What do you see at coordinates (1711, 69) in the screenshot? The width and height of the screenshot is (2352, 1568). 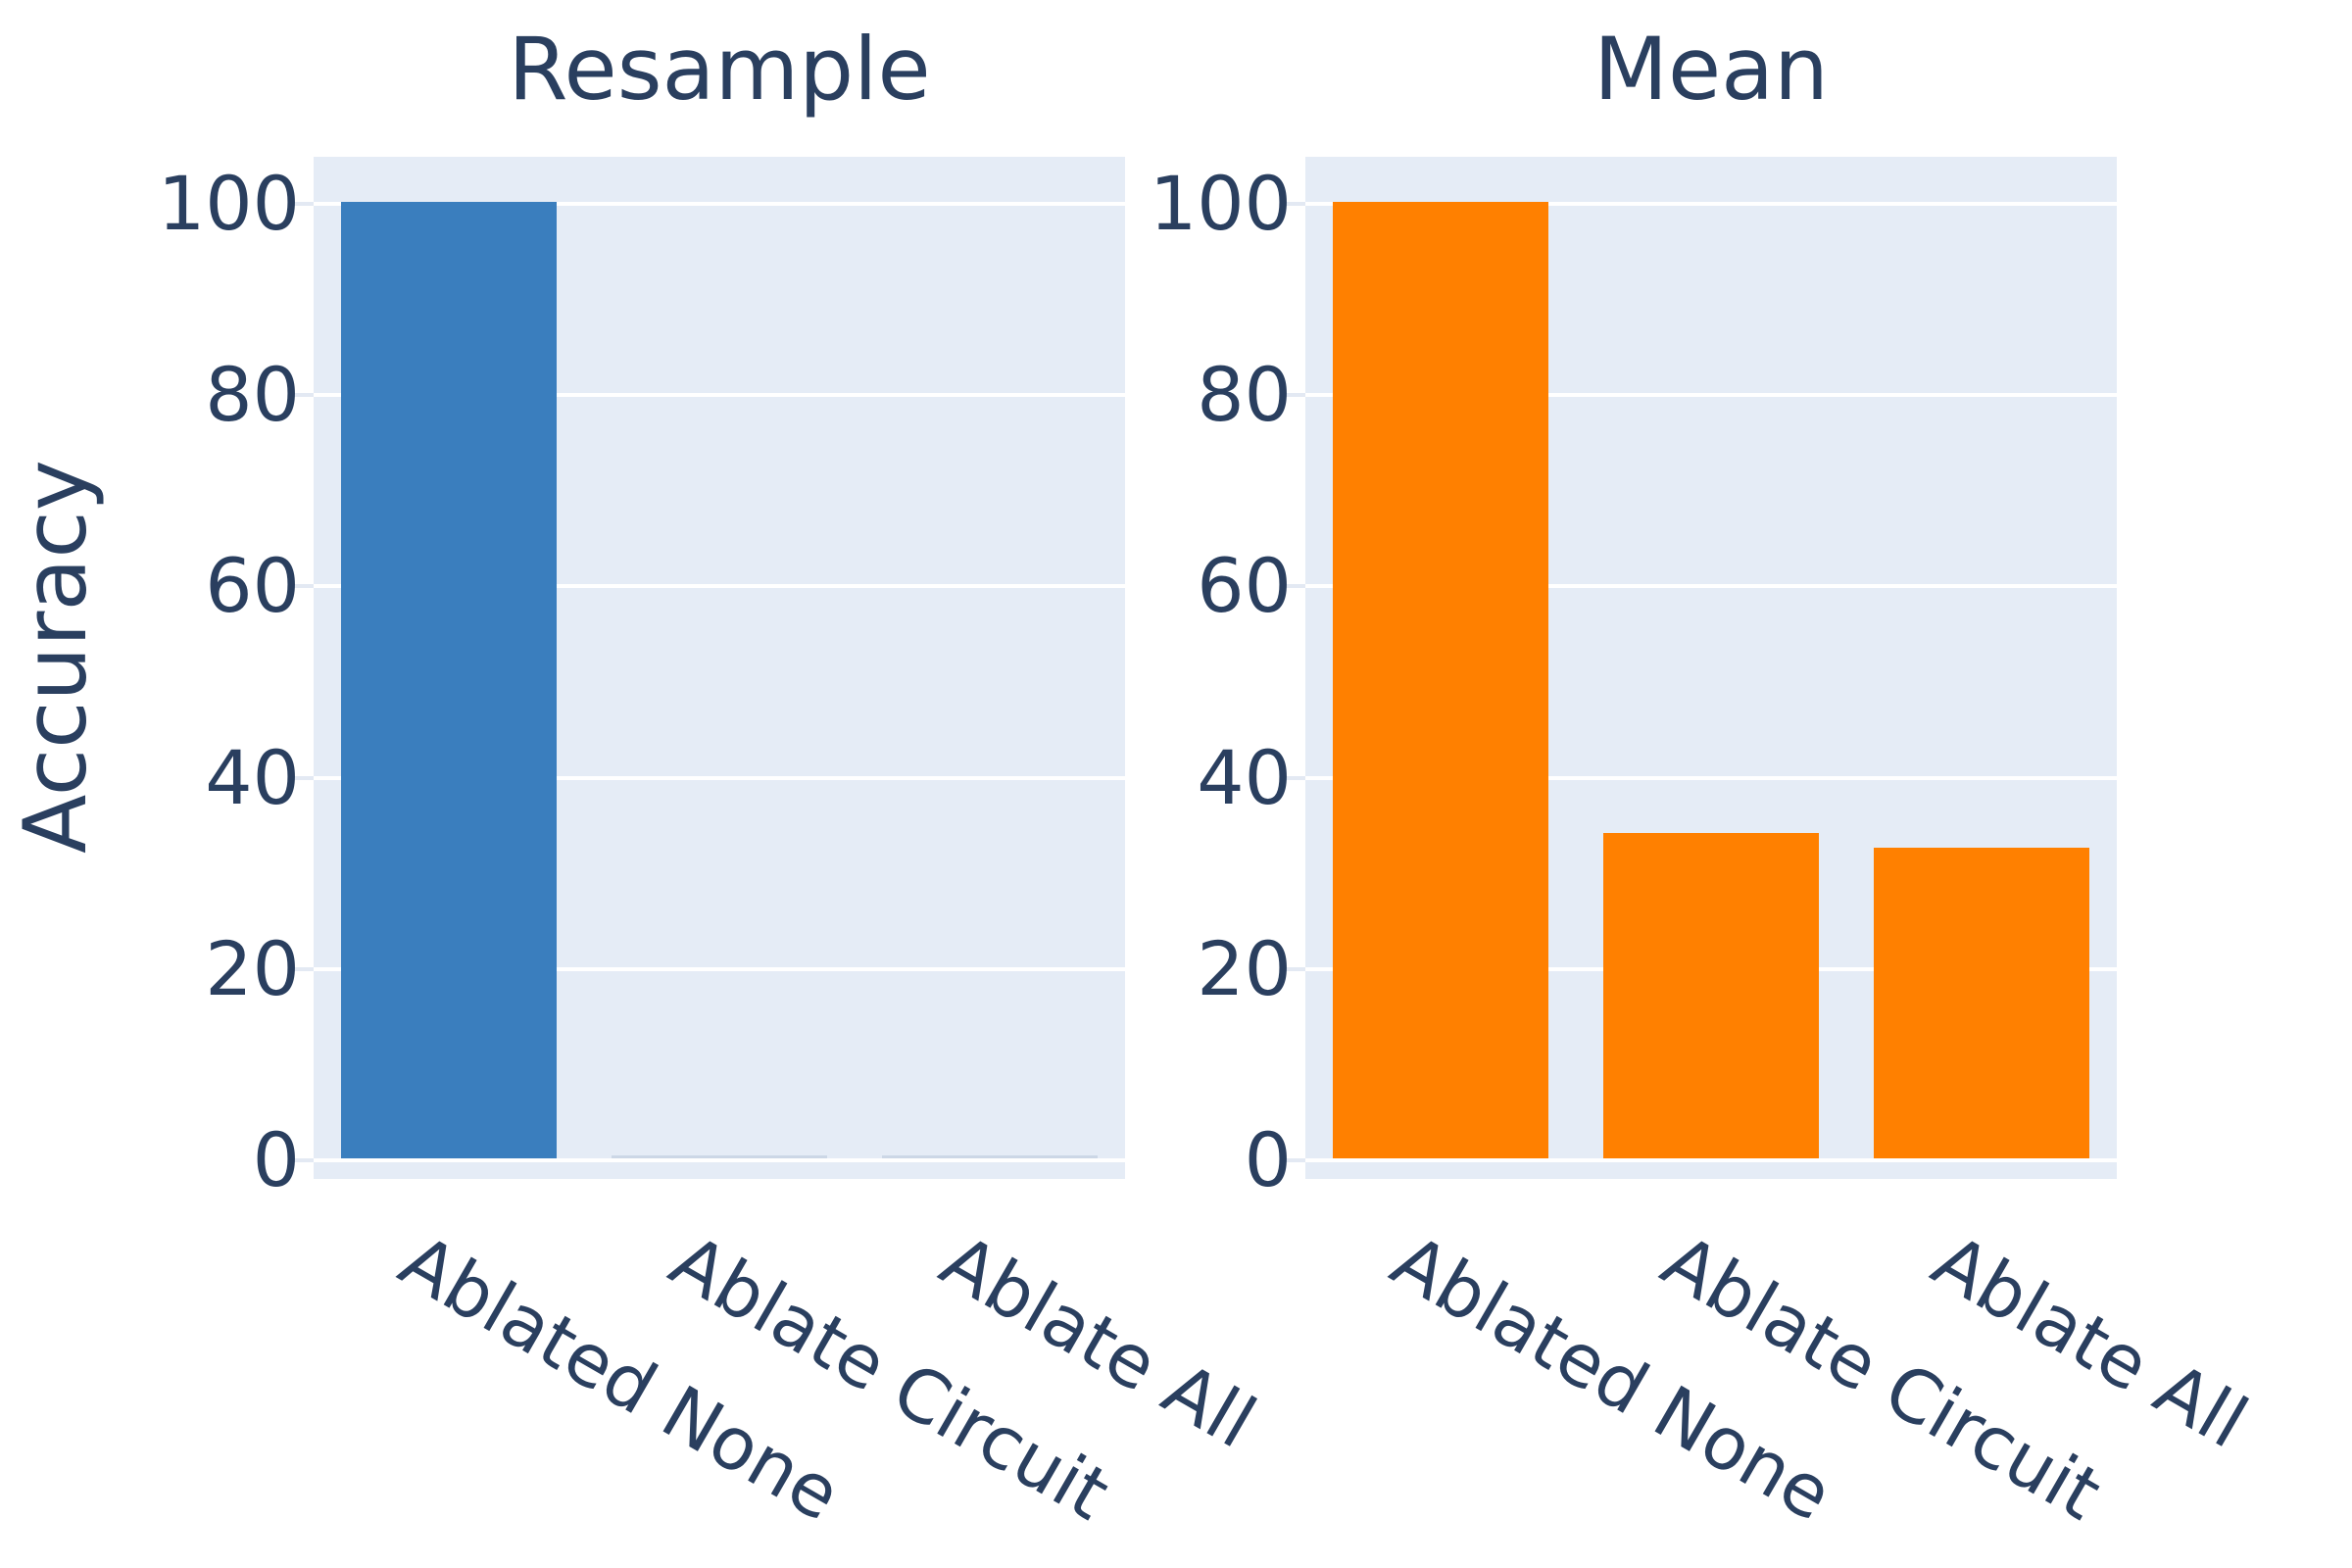 I see `subplot-title-mean: Mean` at bounding box center [1711, 69].